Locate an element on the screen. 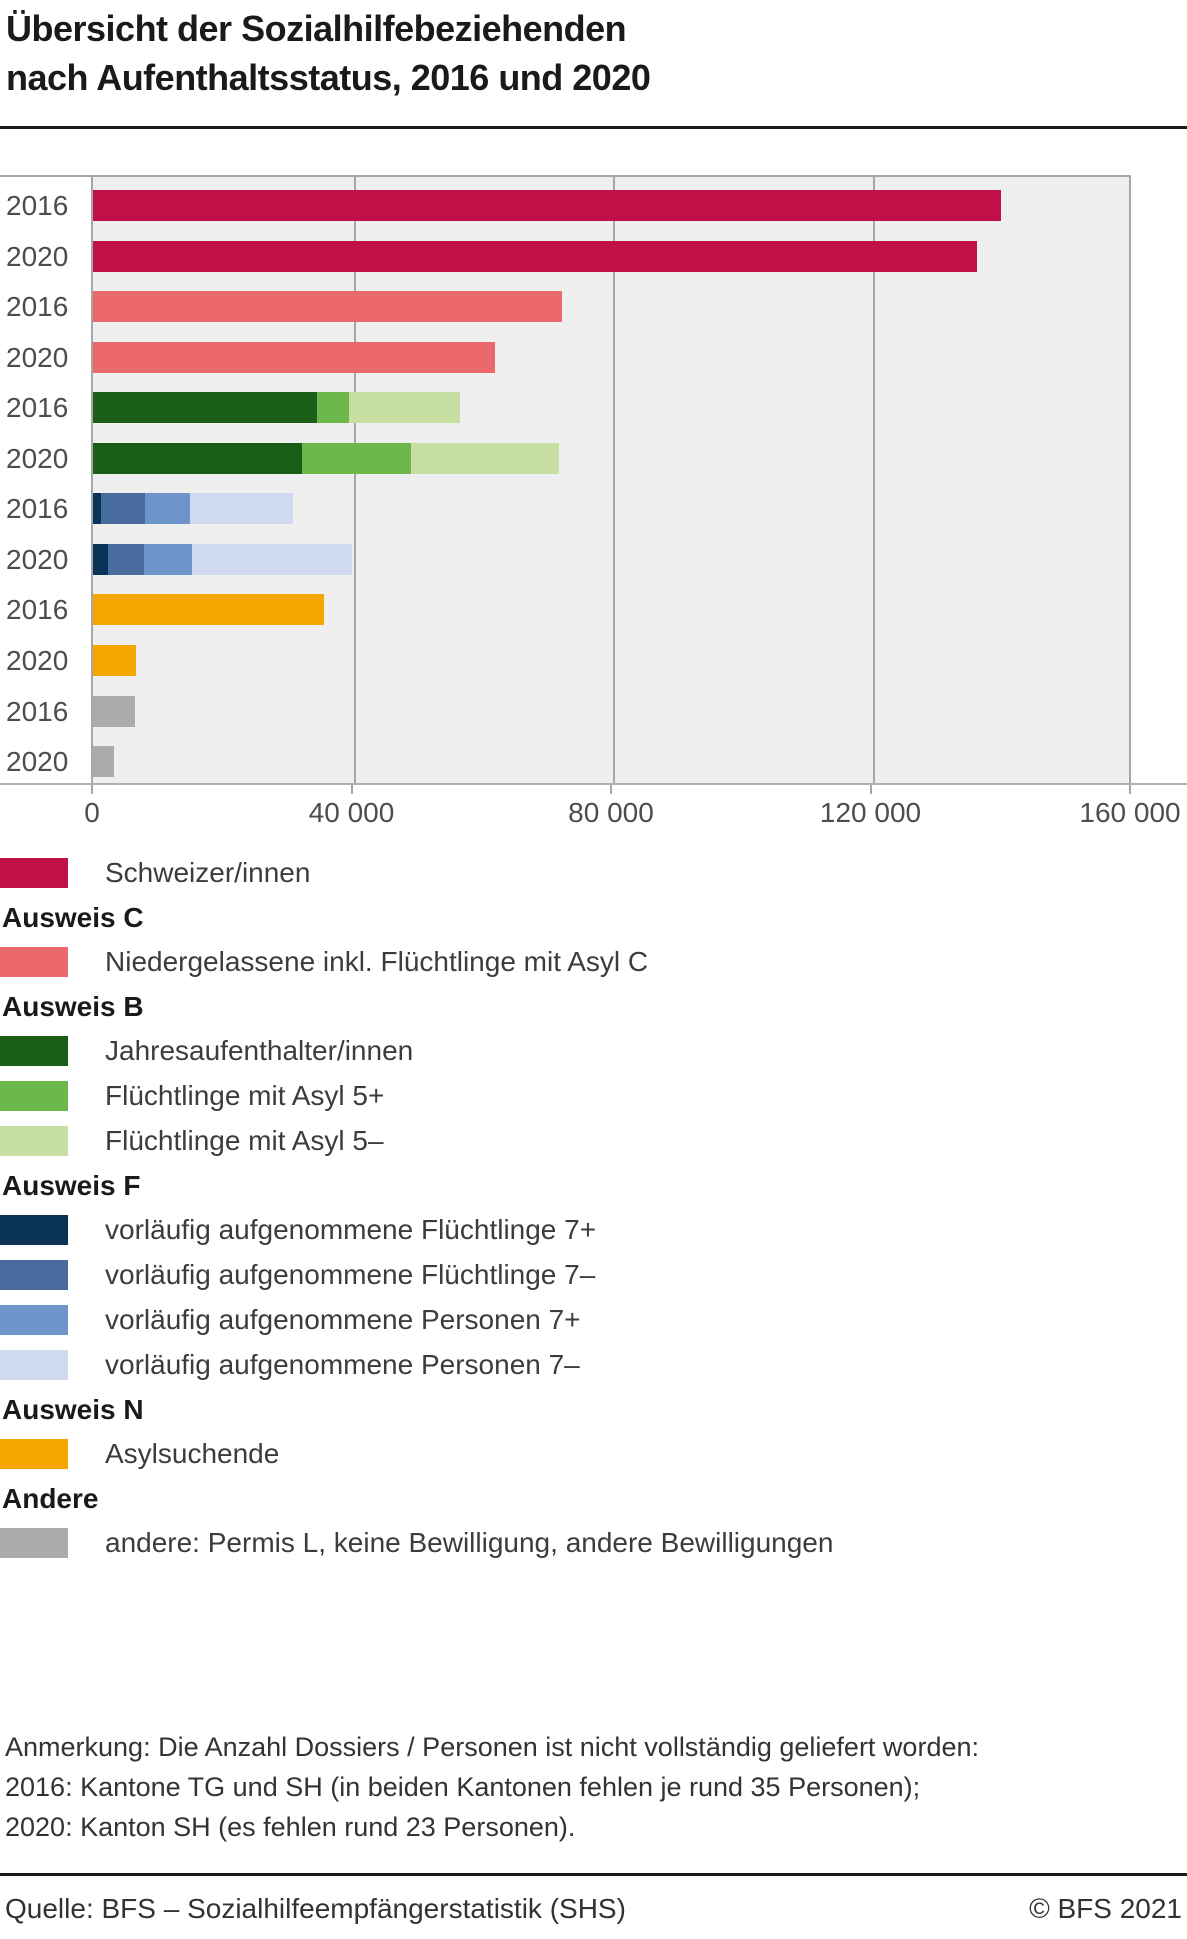 The image size is (1187, 1939). legend-item: Flüchtlinge mit Asyl 5+ is located at coordinates (590, 1096).